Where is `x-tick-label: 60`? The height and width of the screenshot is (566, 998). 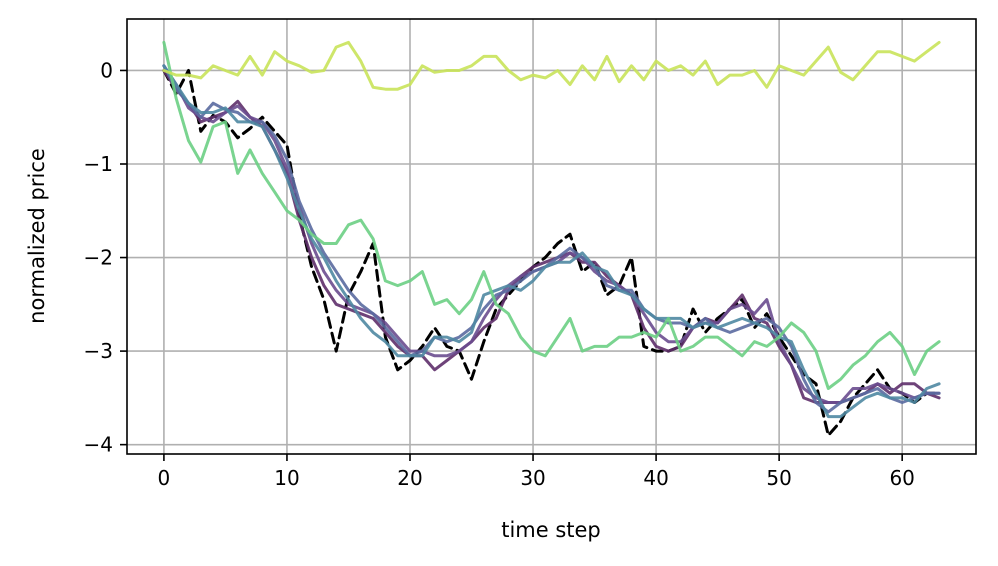 x-tick-label: 60 is located at coordinates (901, 478).